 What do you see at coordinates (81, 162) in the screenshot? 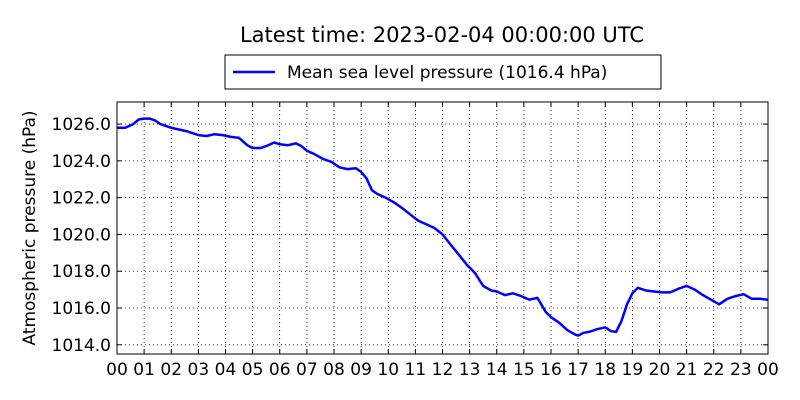
I see `y-tick-label: 1024.0` at bounding box center [81, 162].